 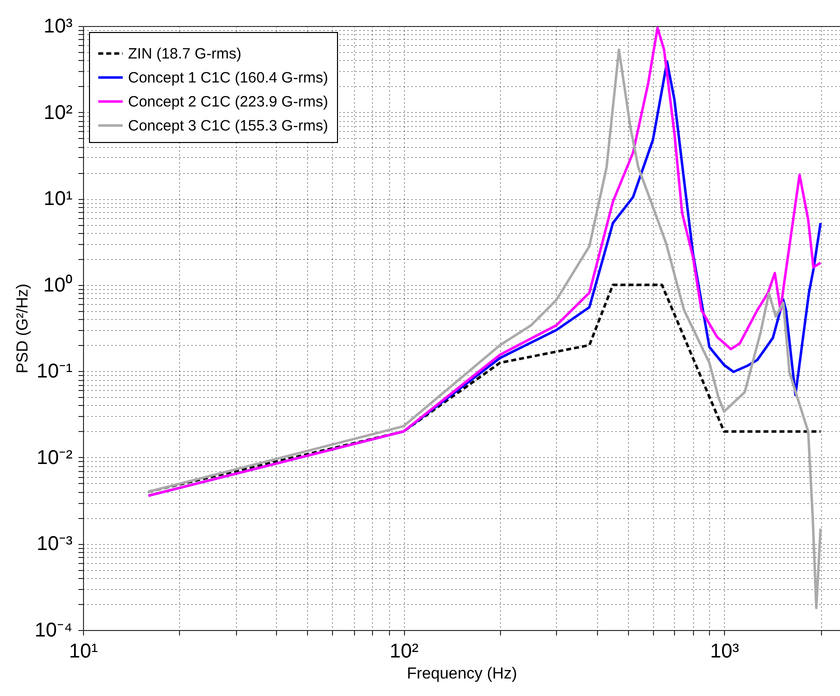 I want to click on y-tick-label: 10⁻¹, so click(x=54, y=371).